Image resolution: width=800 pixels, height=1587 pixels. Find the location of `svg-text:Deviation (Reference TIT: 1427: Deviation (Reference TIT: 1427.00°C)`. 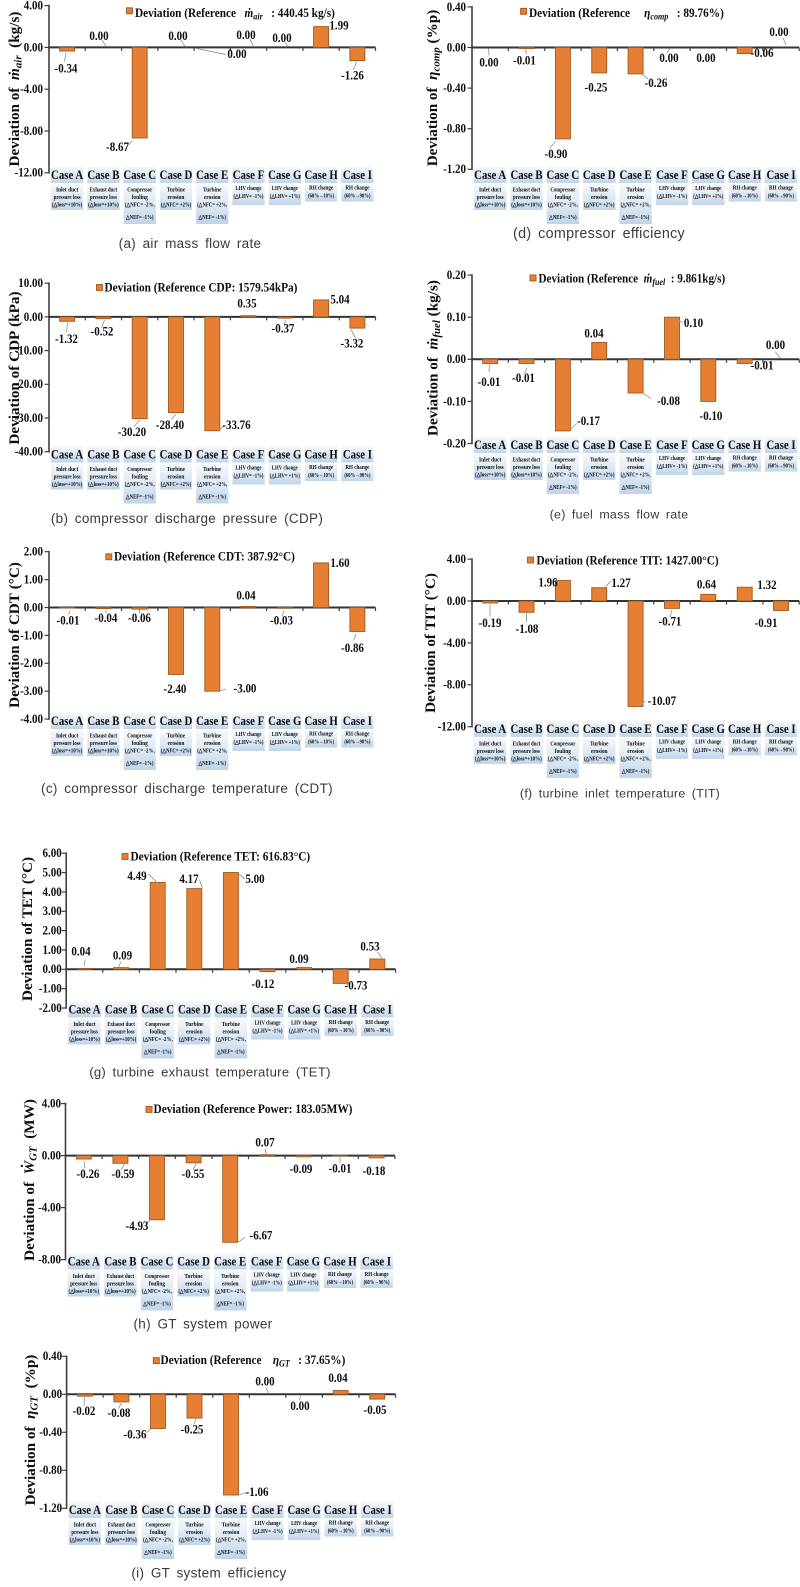

svg-text:Deviation (Reference TIT: 1427: Deviation (Reference TIT: 1427.00°C) is located at coordinates (628, 560).